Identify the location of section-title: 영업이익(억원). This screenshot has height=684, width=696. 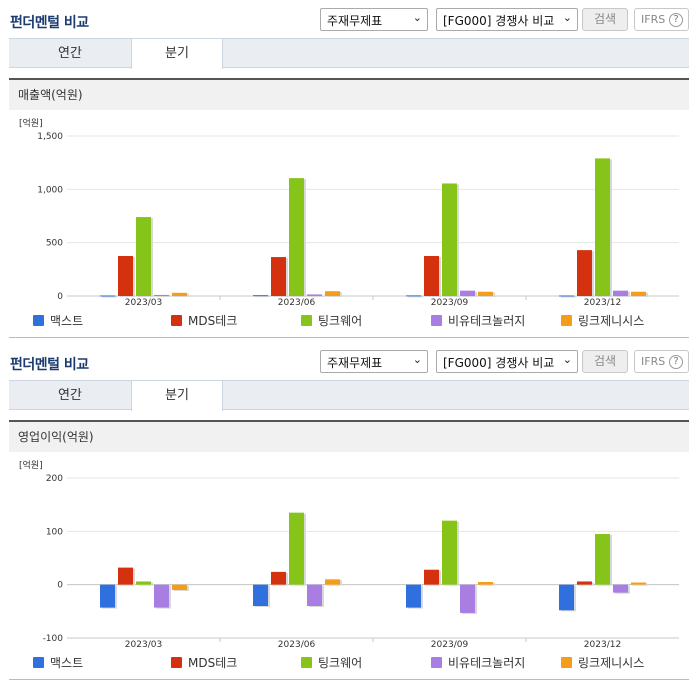
(349, 436).